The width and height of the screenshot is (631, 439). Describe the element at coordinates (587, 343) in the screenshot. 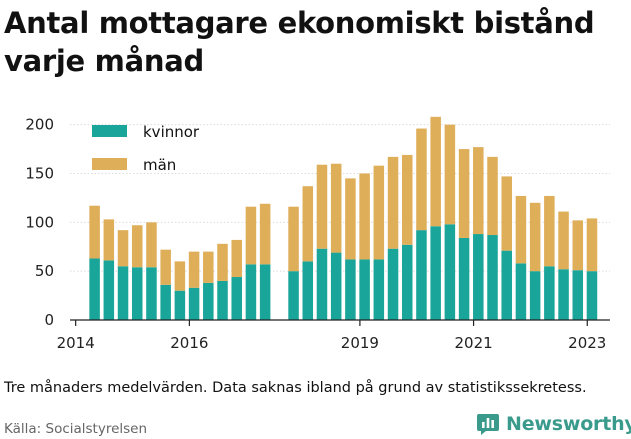

I see `x-tick-label: 2023` at that location.